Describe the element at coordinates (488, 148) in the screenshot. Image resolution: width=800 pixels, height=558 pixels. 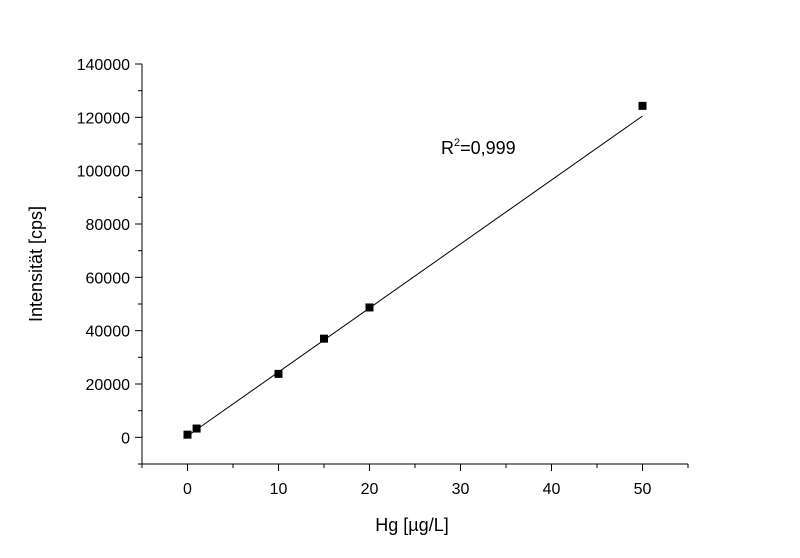
I see `r-squared-value: =0,999` at that location.